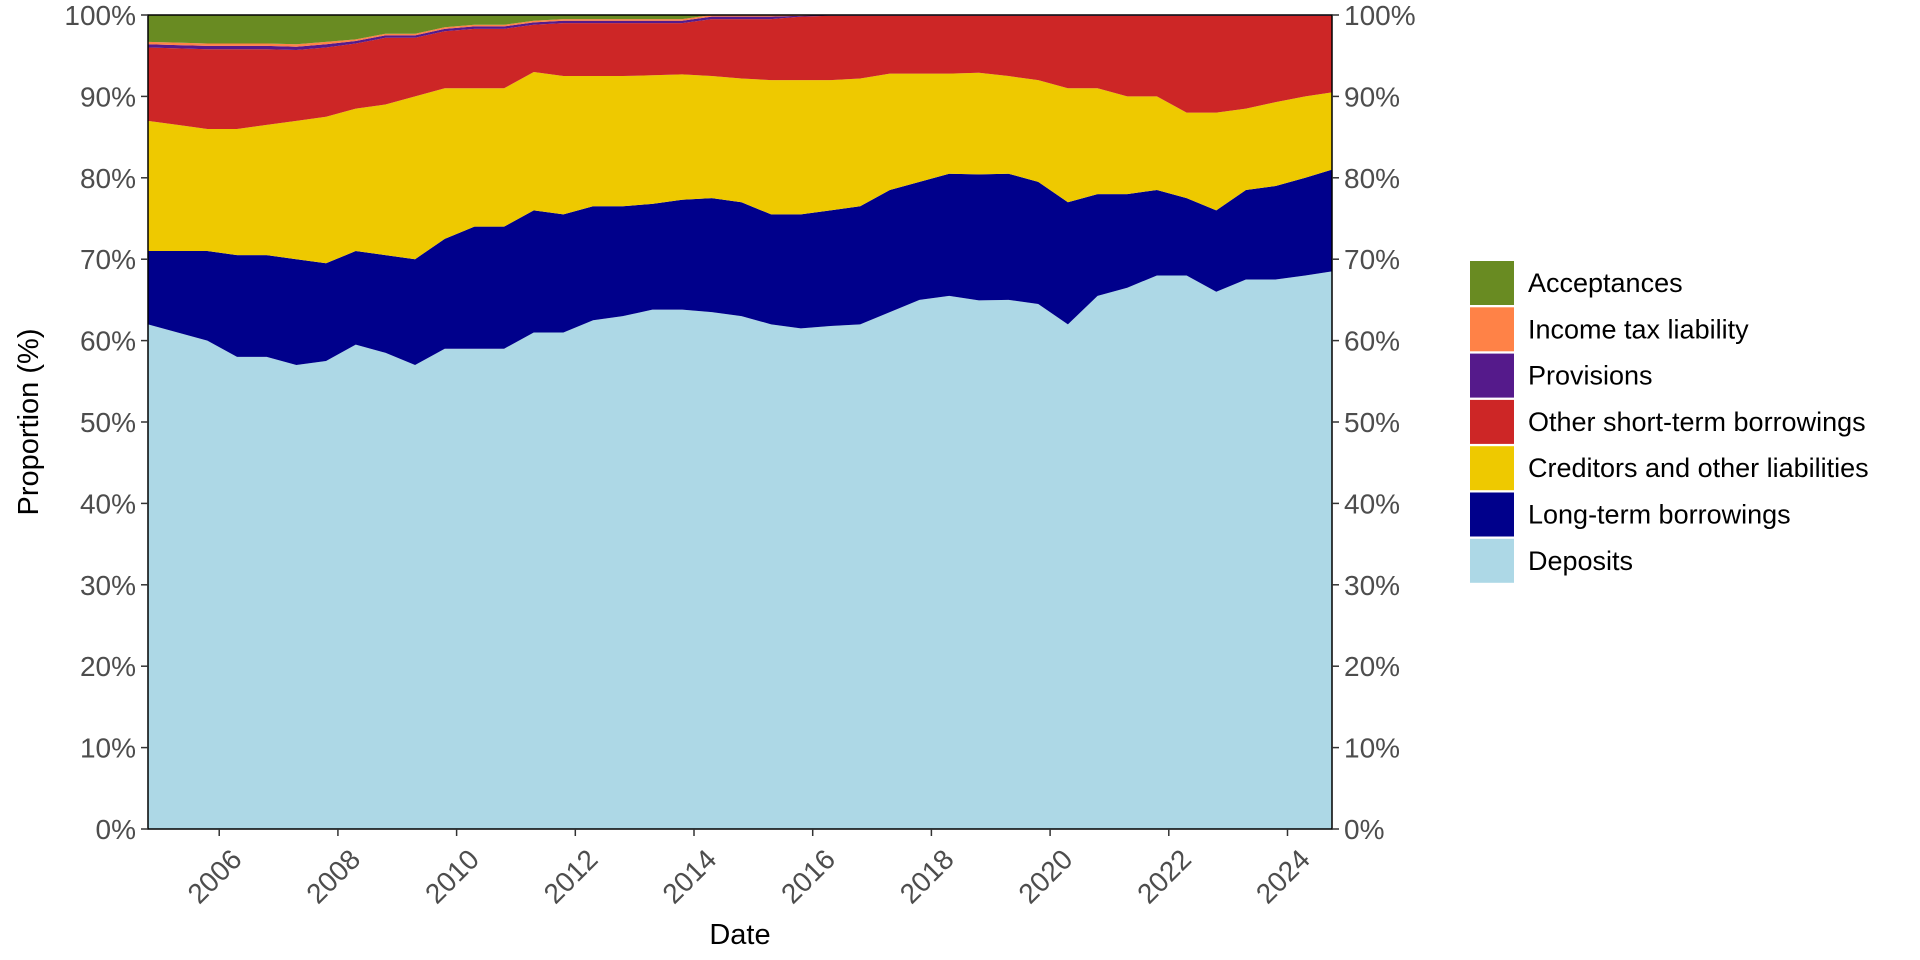 The height and width of the screenshot is (960, 1920). I want to click on y-tick-label-right: 100%, so click(1380, 15).